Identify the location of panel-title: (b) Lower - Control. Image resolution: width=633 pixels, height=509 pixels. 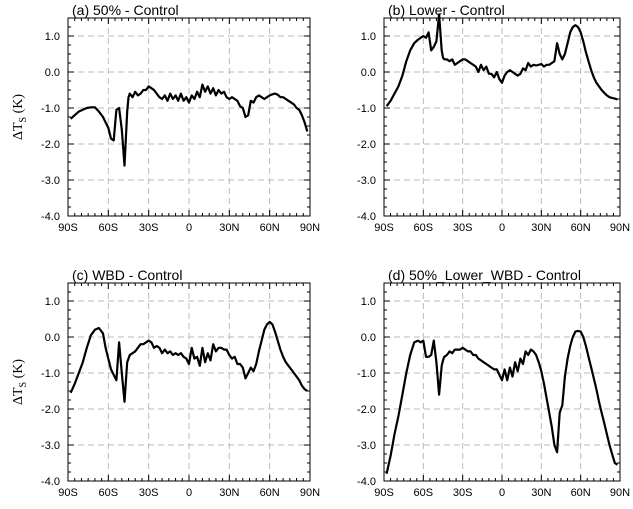
(446, 10).